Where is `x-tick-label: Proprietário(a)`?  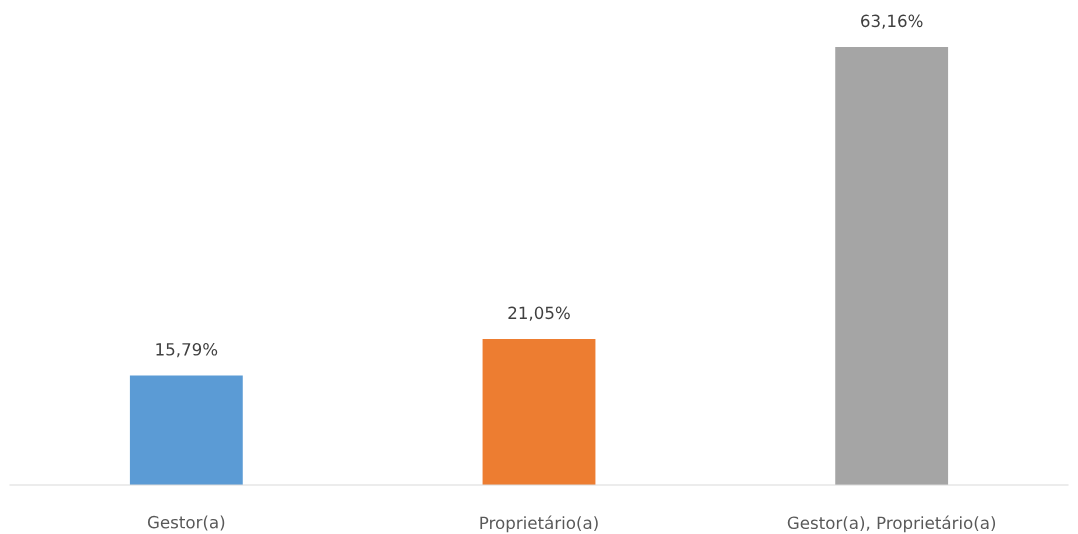
x-tick-label: Proprietário(a) is located at coordinates (539, 524).